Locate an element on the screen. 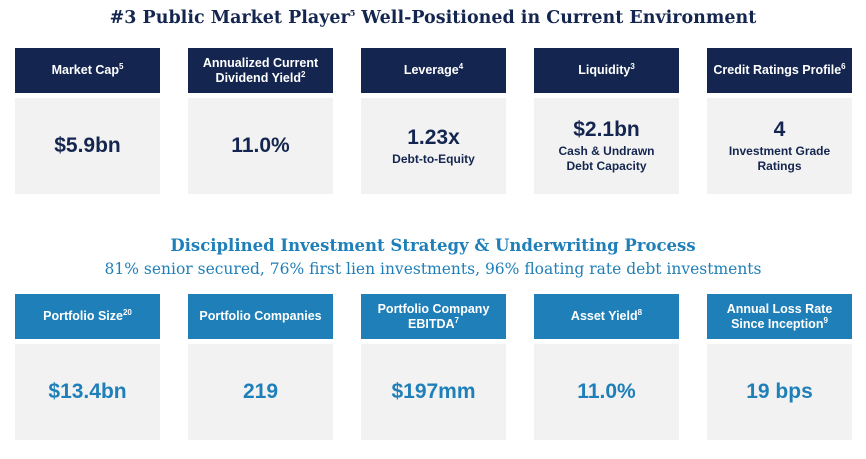 The image size is (866, 459). card-body: $13.4bn is located at coordinates (87, 392).